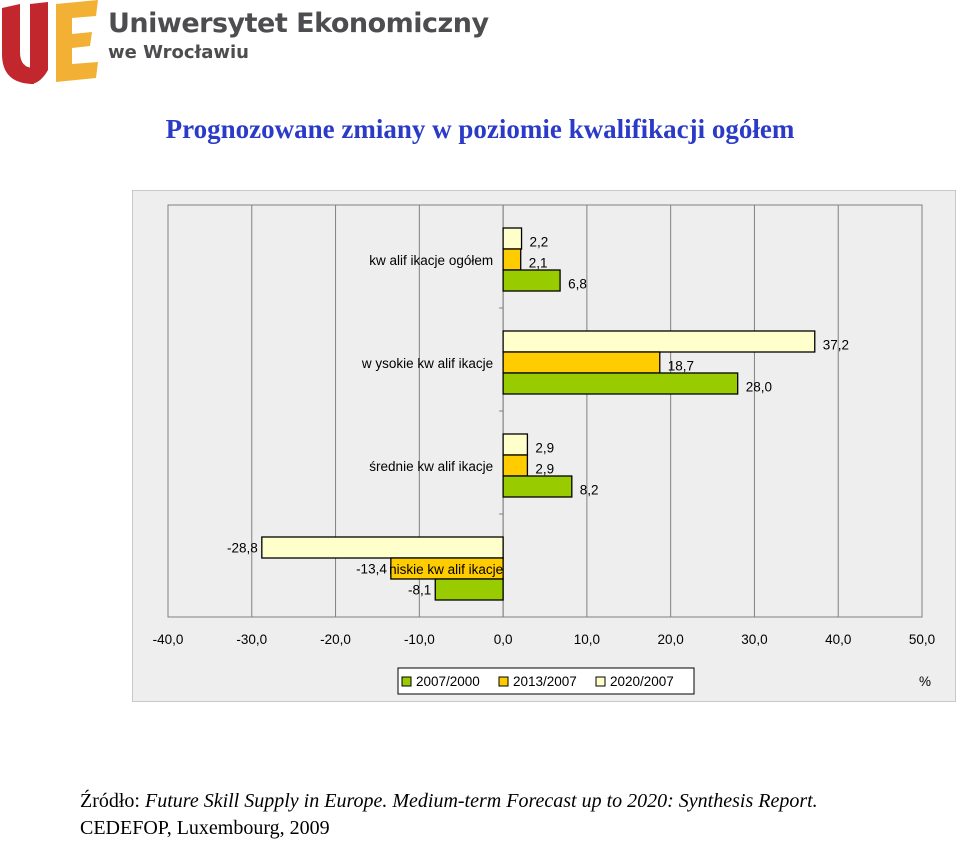 Image resolution: width=960 pixels, height=843 pixels. Describe the element at coordinates (371, 569) in the screenshot. I see `data-label: -13,4` at that location.